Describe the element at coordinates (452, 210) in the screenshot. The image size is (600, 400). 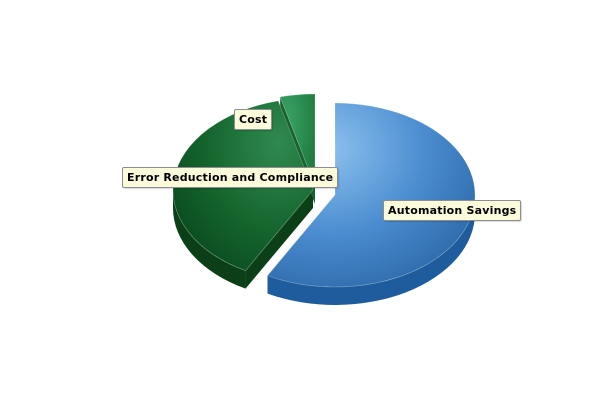
I see `pie-label-automation-savings: Automation Savings` at that location.